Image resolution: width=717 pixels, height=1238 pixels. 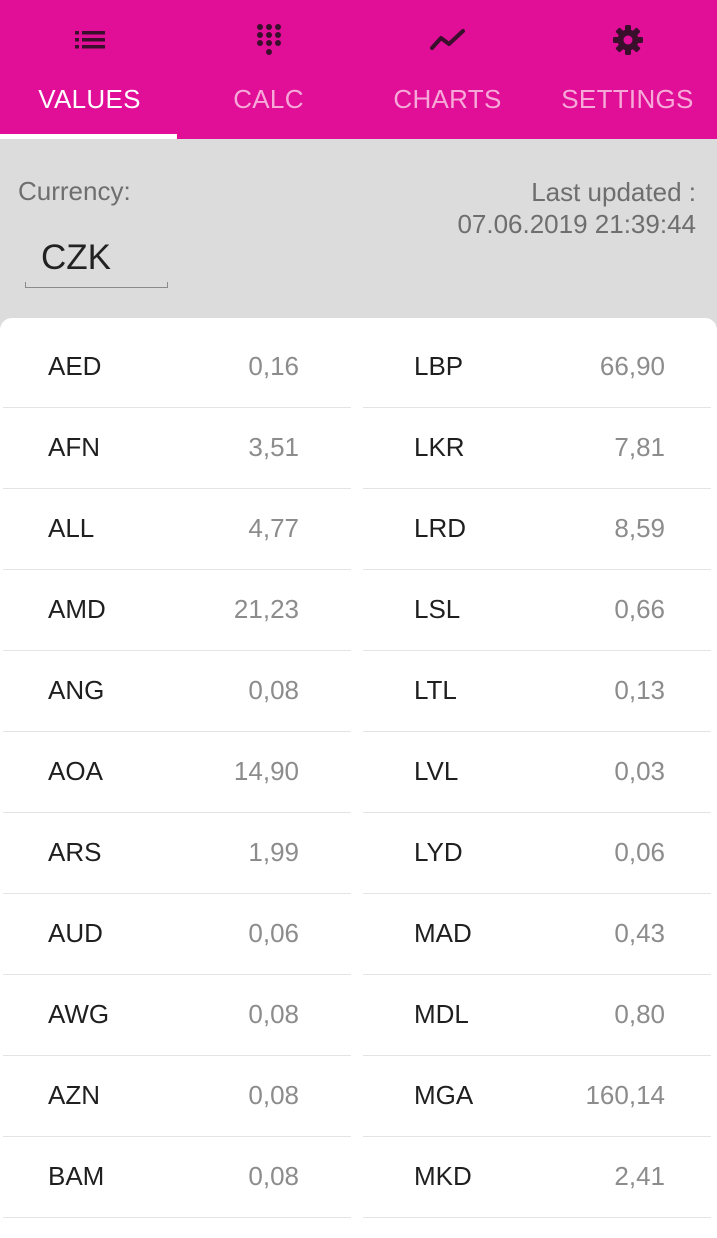 I want to click on tab-settings-label: SETTINGS, so click(x=627, y=99).